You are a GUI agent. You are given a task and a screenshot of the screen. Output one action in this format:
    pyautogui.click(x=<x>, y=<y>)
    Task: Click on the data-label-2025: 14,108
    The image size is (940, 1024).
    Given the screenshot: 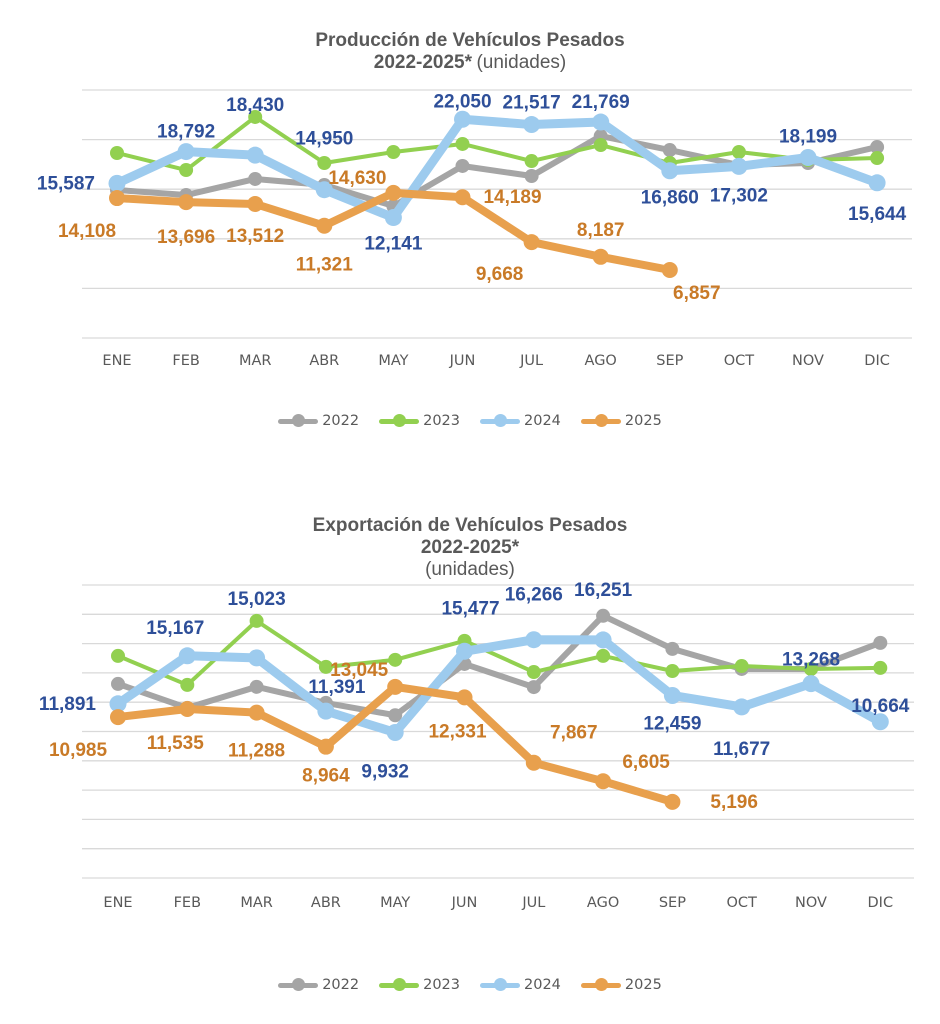 What is the action you would take?
    pyautogui.click(x=87, y=231)
    